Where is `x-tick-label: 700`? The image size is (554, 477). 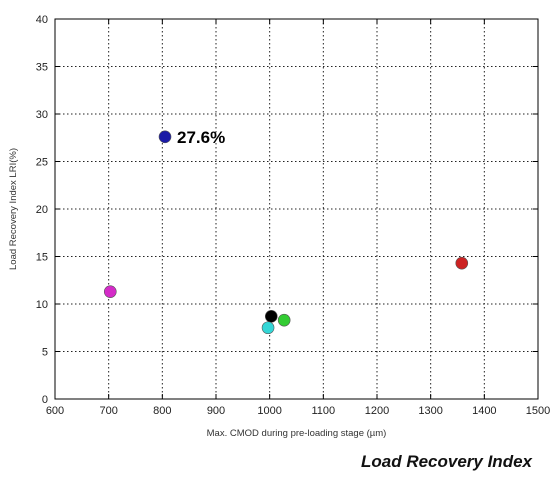
x-tick-label: 700 is located at coordinates (108, 411).